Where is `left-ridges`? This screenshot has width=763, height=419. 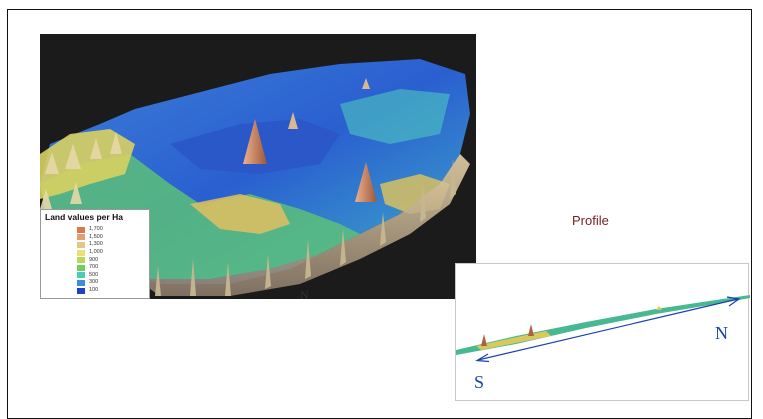
left-ridges is located at coordinates (81, 170).